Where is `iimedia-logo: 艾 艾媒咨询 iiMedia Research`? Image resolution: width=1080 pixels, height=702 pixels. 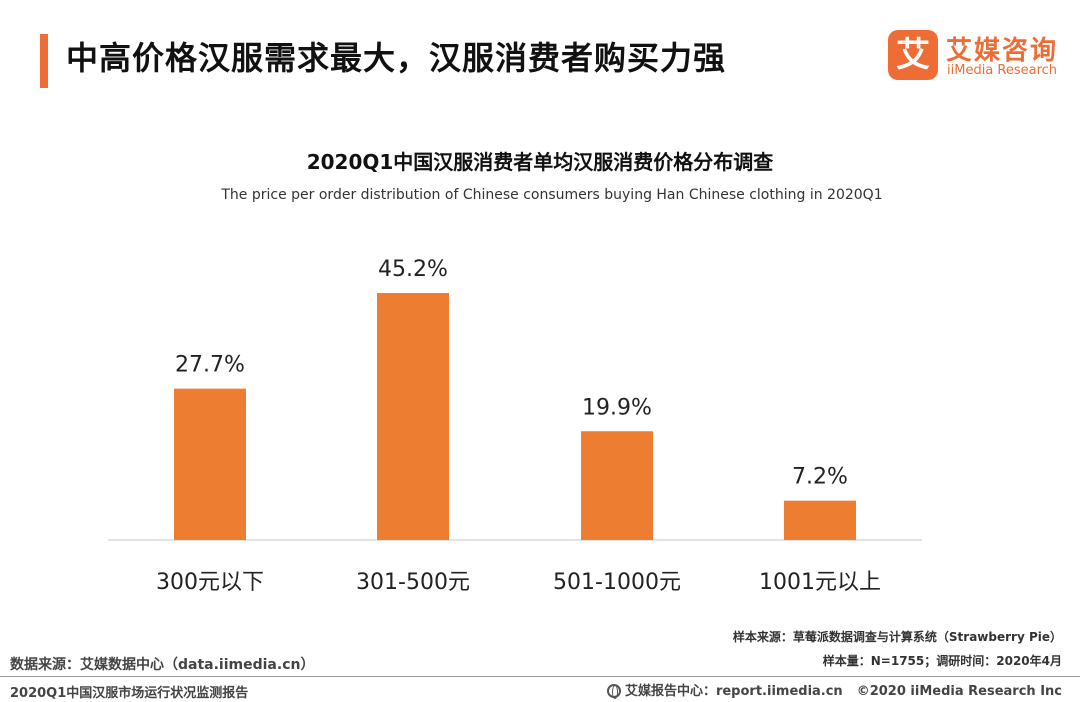 iimedia-logo: 艾 艾媒咨询 iiMedia Research is located at coordinates (974, 56).